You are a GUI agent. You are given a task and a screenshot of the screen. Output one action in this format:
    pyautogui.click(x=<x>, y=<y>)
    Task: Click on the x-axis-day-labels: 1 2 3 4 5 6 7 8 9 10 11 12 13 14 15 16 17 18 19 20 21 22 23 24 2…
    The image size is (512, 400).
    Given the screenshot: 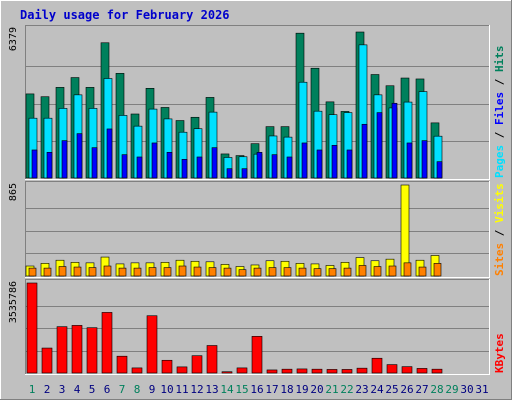 What is the action you would take?
    pyautogui.click(x=259, y=389)
    